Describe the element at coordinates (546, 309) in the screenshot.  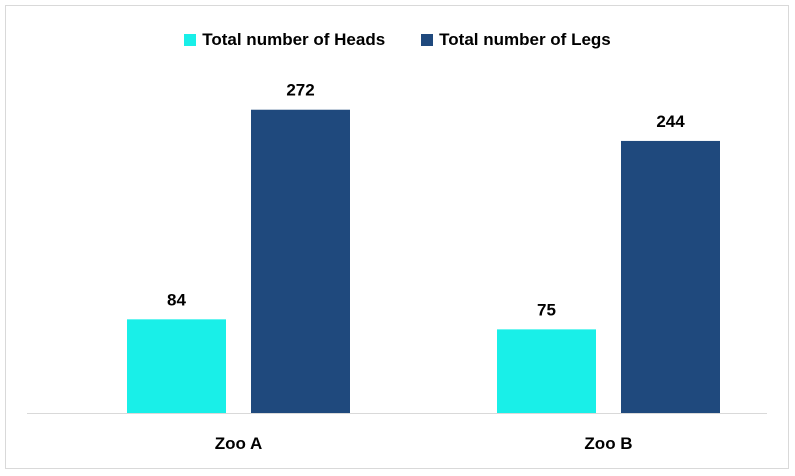
I see `data-label-heads-1: 75` at that location.